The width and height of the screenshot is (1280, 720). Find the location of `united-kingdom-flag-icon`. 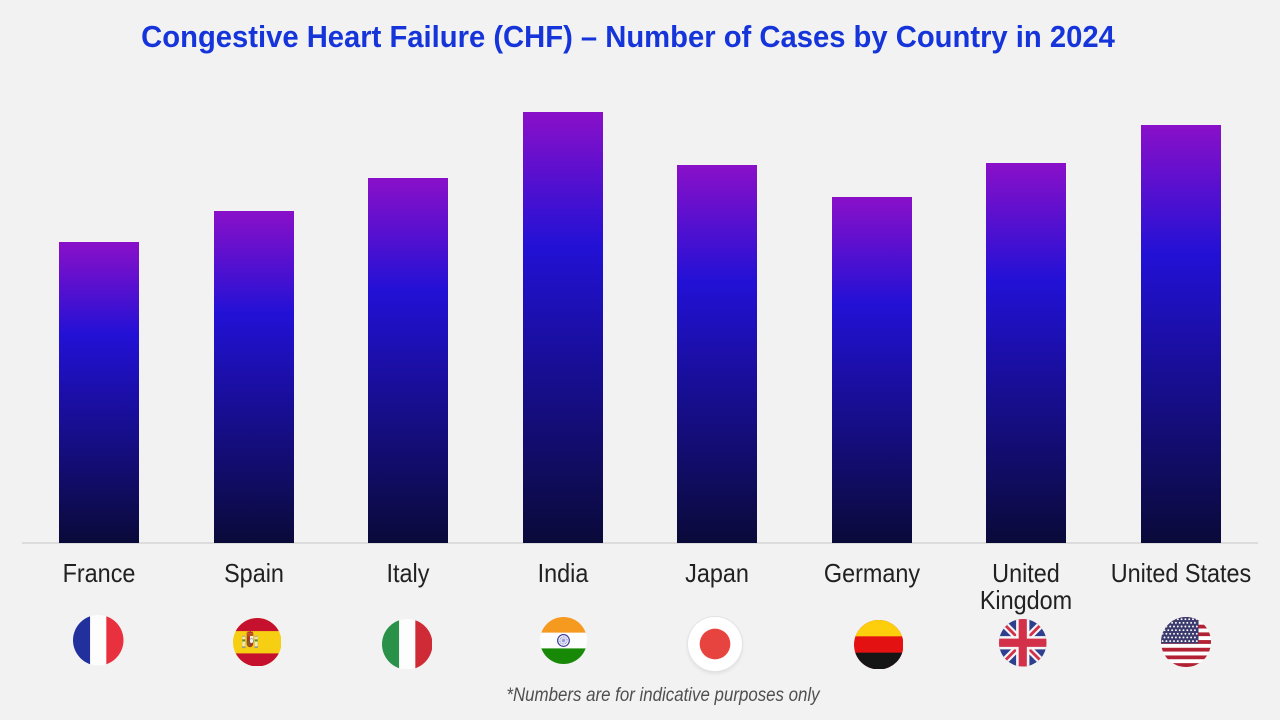

united-kingdom-flag-icon is located at coordinates (1023, 643).